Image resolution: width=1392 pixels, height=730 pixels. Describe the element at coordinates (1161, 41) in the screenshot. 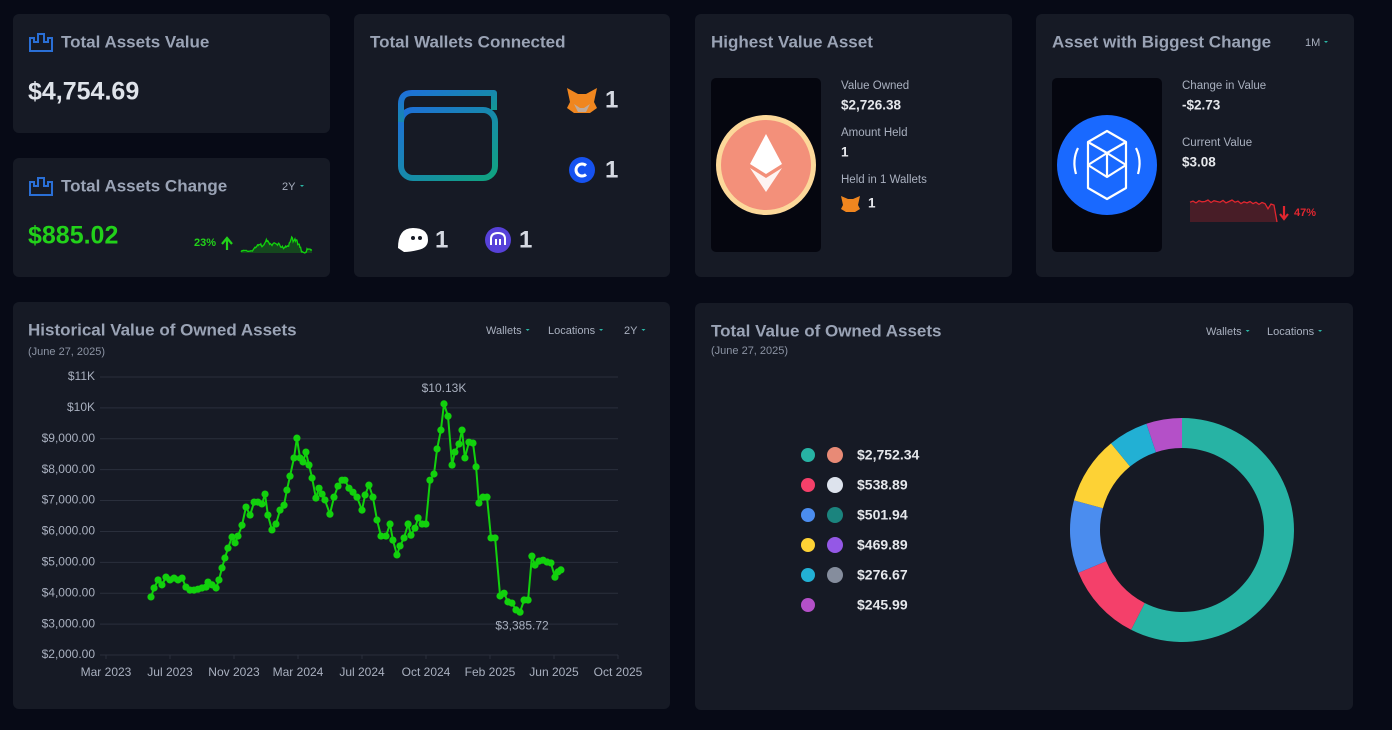

I see `card-title: Asset with Biggest Change` at that location.